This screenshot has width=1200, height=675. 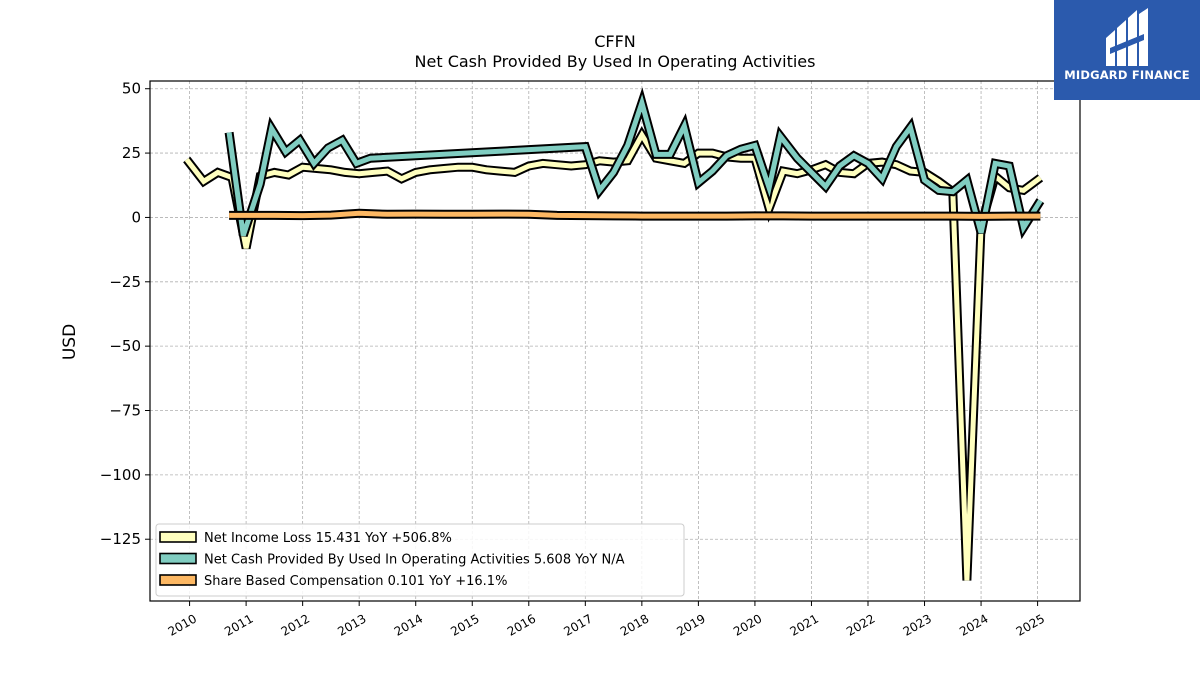 What do you see at coordinates (131, 89) in the screenshot?
I see `y-tick-label: 50` at bounding box center [131, 89].